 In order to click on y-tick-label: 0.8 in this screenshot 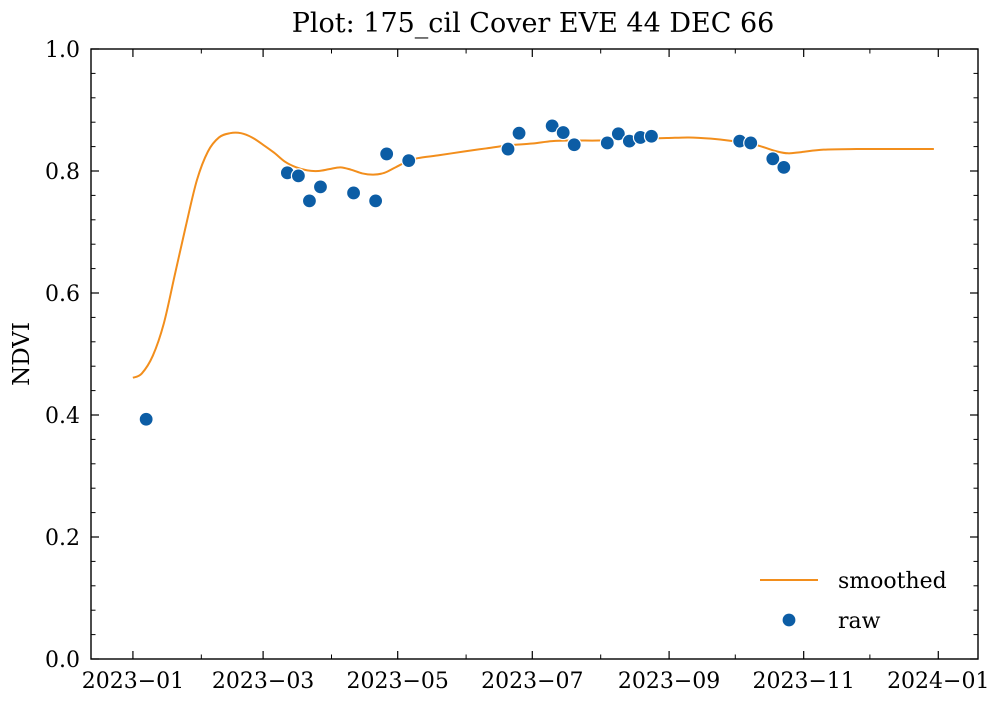, I will do `click(62, 172)`.